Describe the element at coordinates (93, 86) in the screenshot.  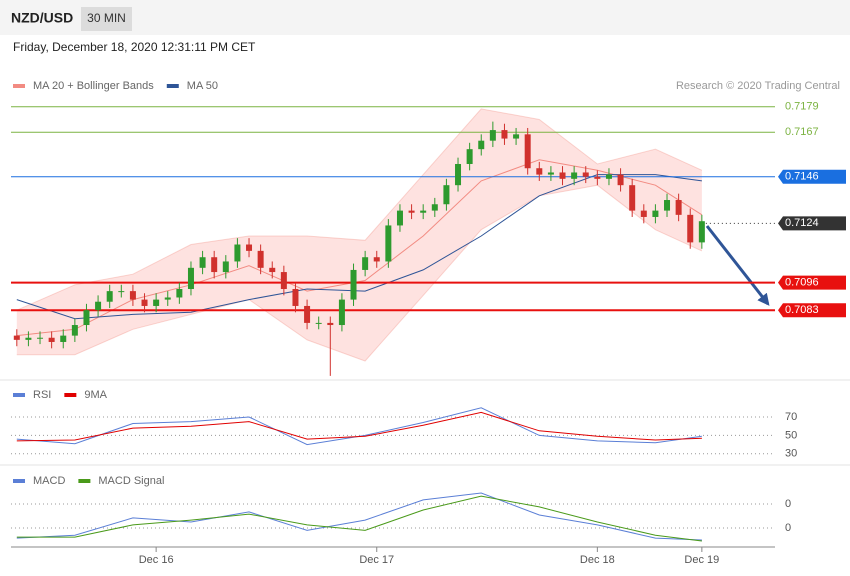
I see `legend-label: MA 20 + Bollinger Bands` at that location.